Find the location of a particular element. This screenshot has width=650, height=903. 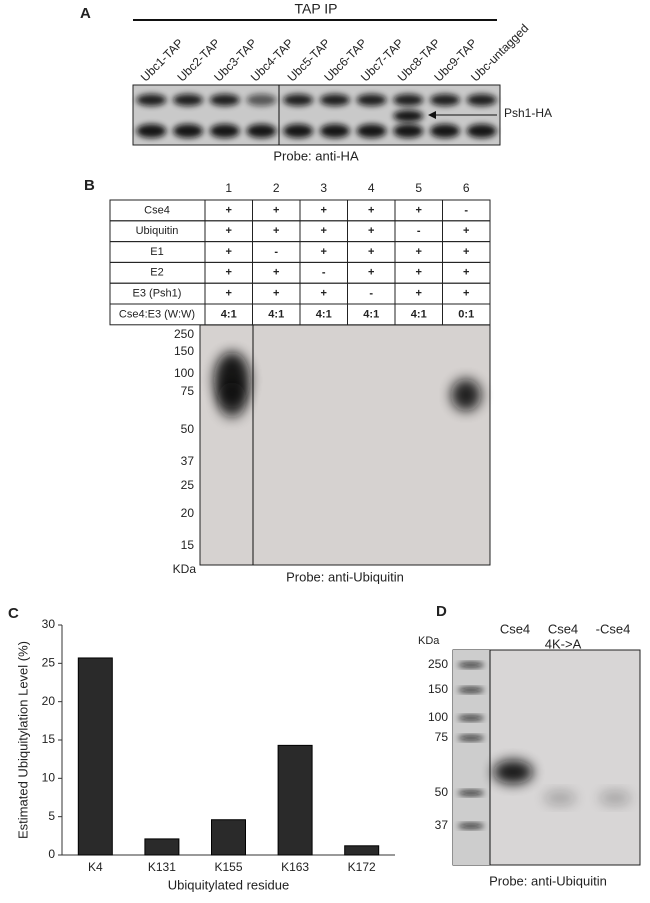

row-label: Ubiquitin is located at coordinates (157, 231).